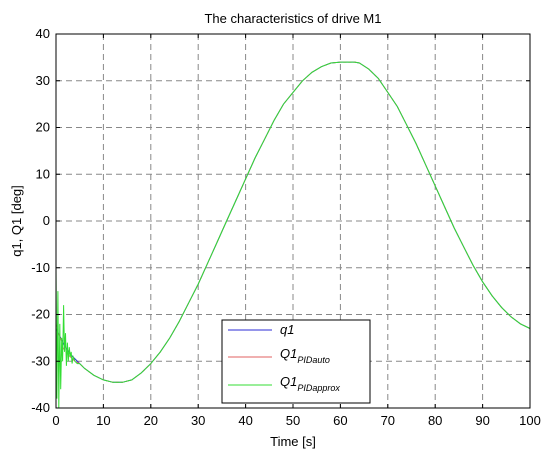 The image size is (550, 455). What do you see at coordinates (43, 173) in the screenshot?
I see `y-tick-label: 10` at bounding box center [43, 173].